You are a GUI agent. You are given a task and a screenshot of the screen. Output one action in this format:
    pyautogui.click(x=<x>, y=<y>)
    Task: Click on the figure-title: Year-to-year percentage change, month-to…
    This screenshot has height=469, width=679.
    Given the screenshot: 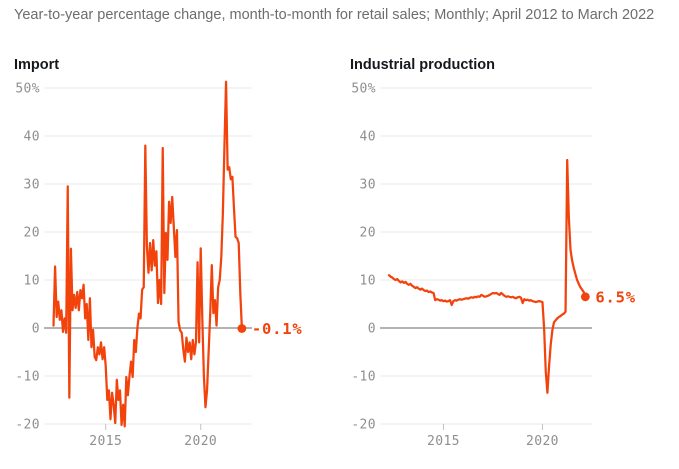 What is the action you would take?
    pyautogui.click(x=334, y=15)
    